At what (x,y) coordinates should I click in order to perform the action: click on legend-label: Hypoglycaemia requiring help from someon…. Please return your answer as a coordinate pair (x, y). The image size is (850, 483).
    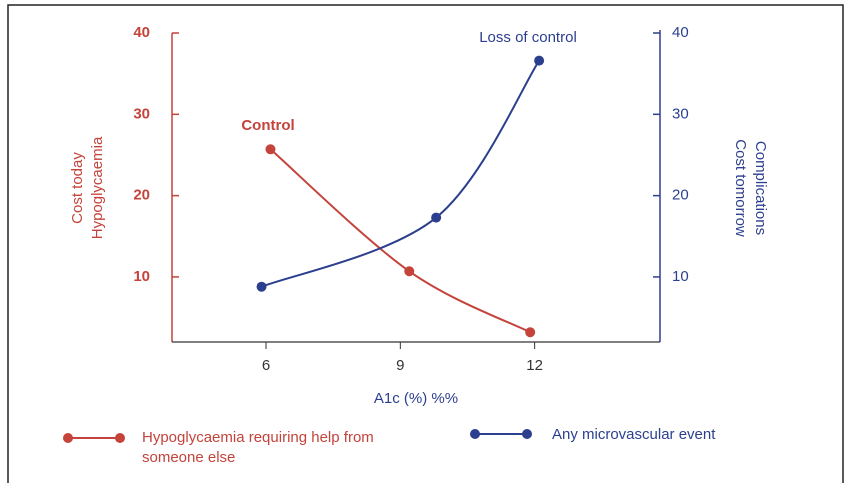
    Looking at the image, I should click on (258, 447).